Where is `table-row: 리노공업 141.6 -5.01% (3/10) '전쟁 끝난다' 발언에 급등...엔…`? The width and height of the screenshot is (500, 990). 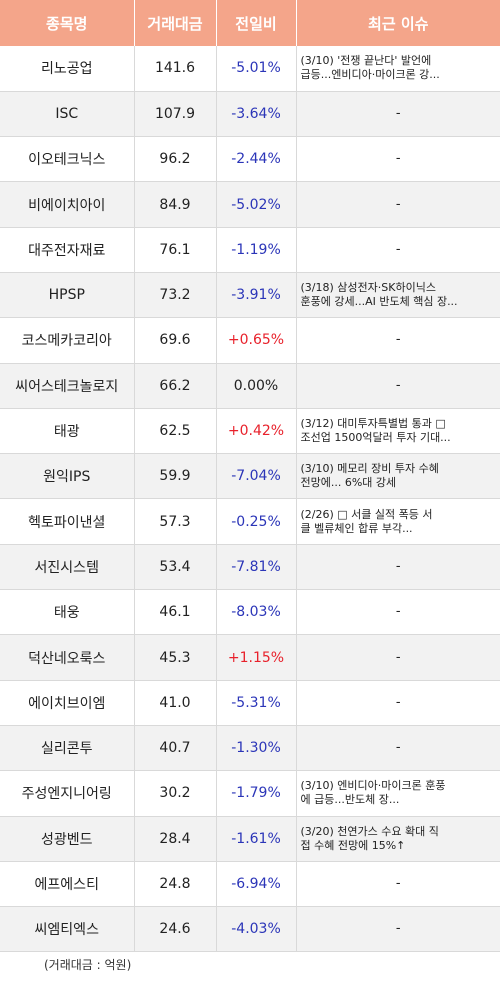 table-row: 리노공업 141.6 -5.01% (3/10) '전쟁 끝난다' 발언에 급등...엔… is located at coordinates (250, 69).